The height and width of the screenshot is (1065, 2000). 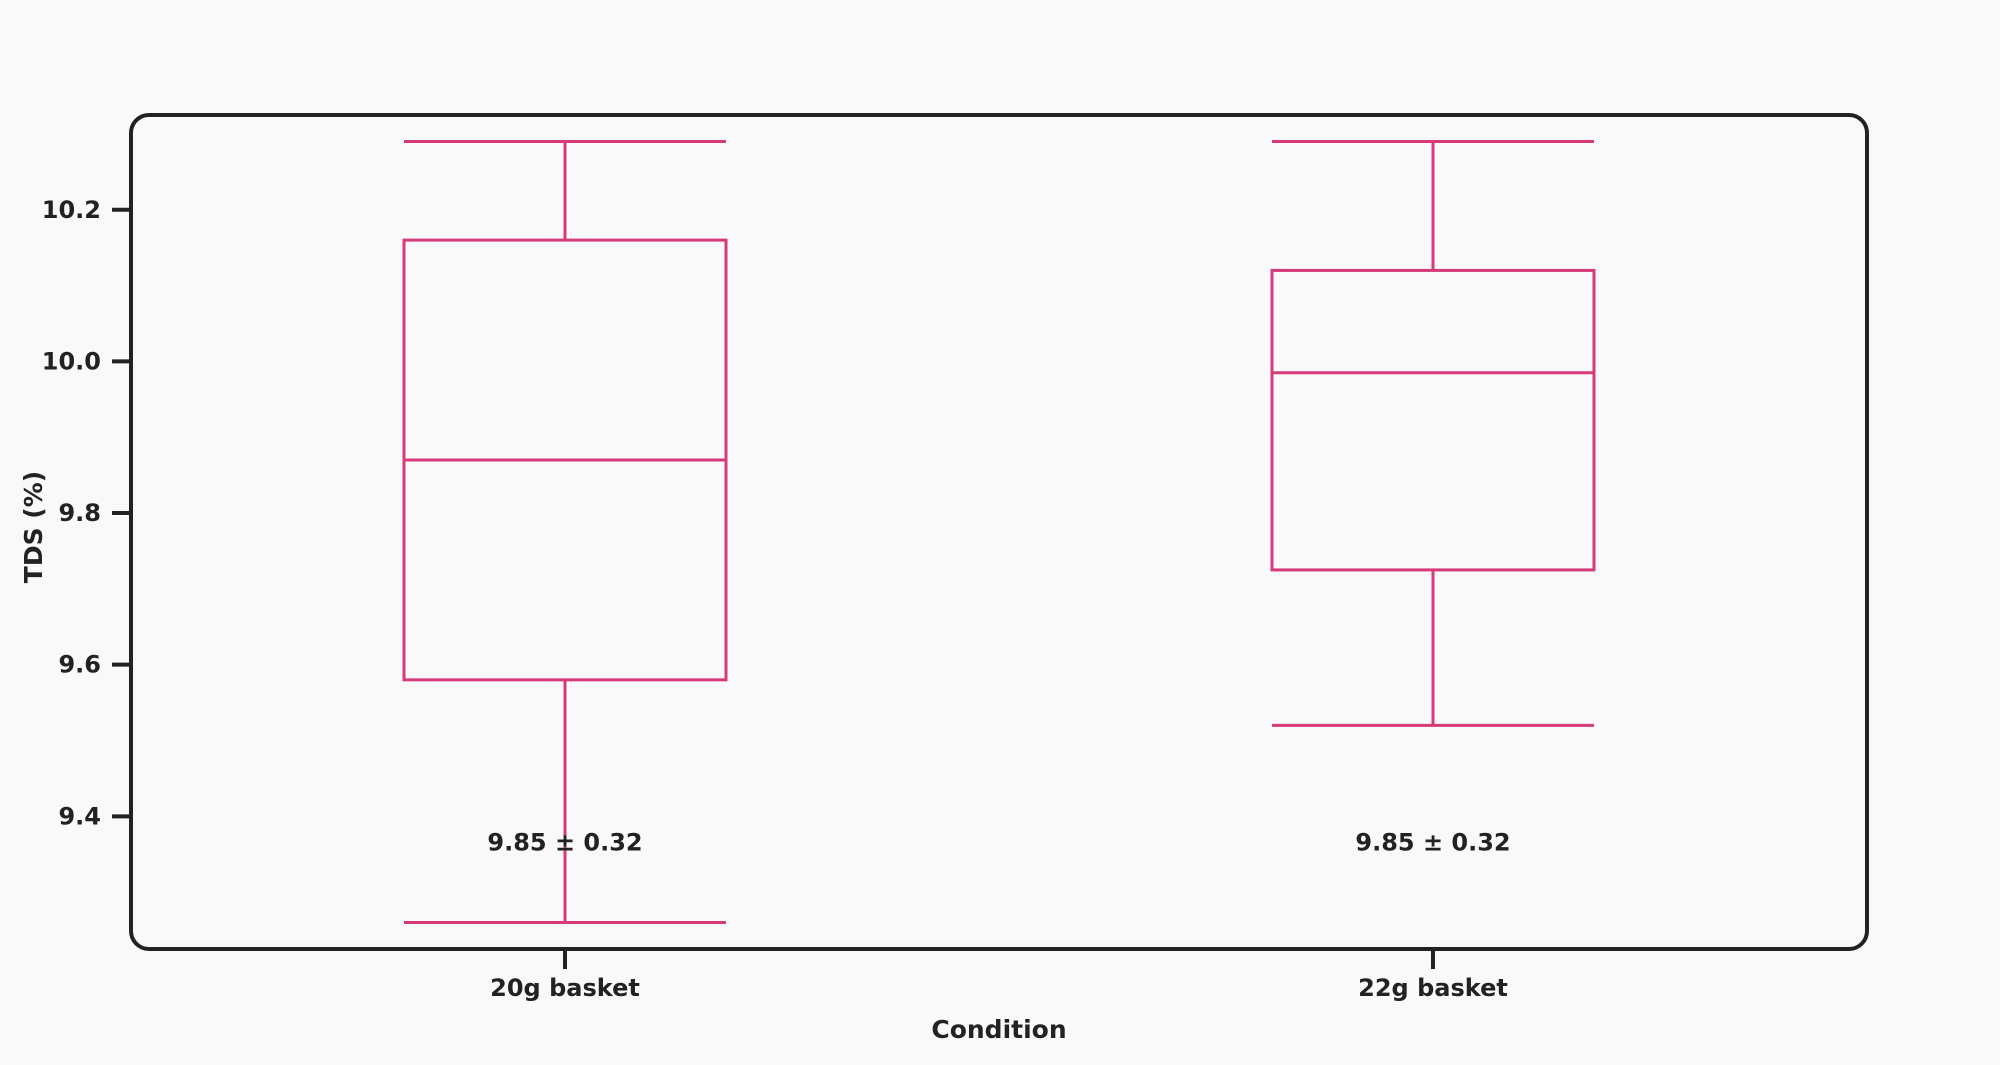 I want to click on y-tick-label: 9.8, so click(x=79, y=513).